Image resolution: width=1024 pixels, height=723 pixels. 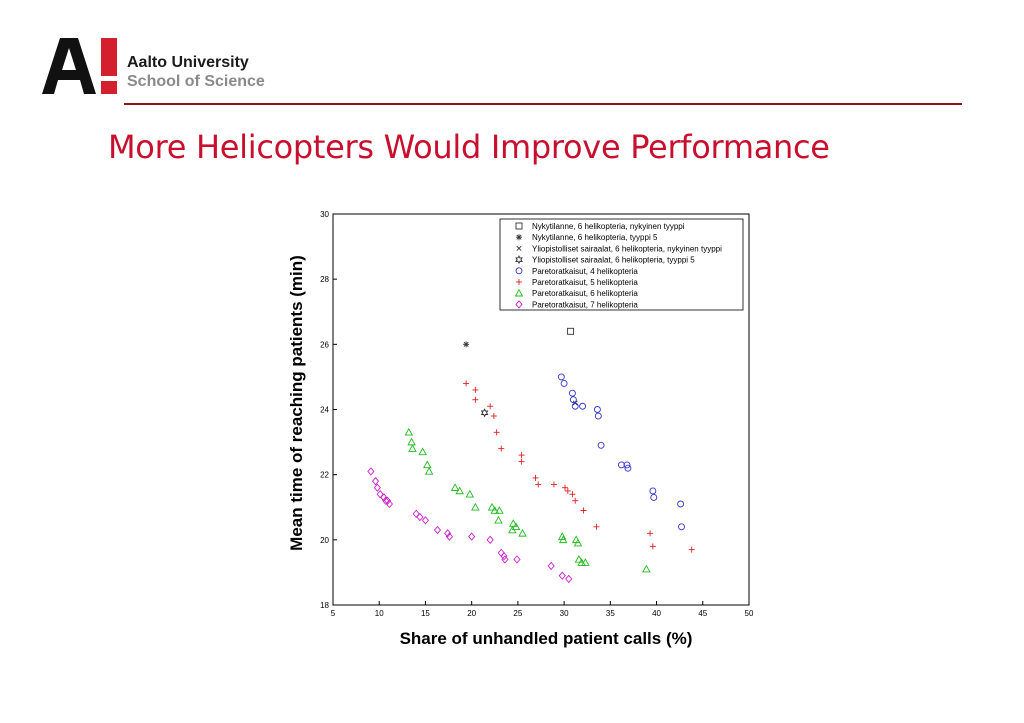 I want to click on series-diamond, so click(x=470, y=525).